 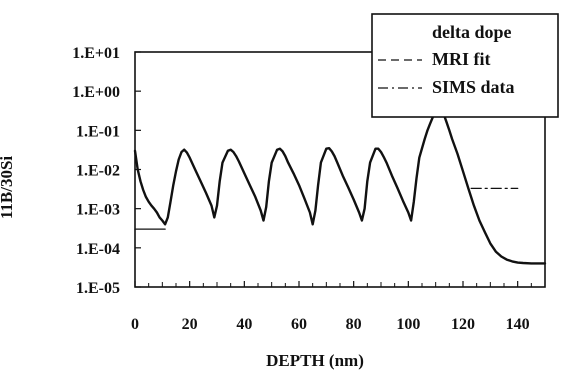 I want to click on y-tick-label: 1.E+00, so click(x=96, y=92).